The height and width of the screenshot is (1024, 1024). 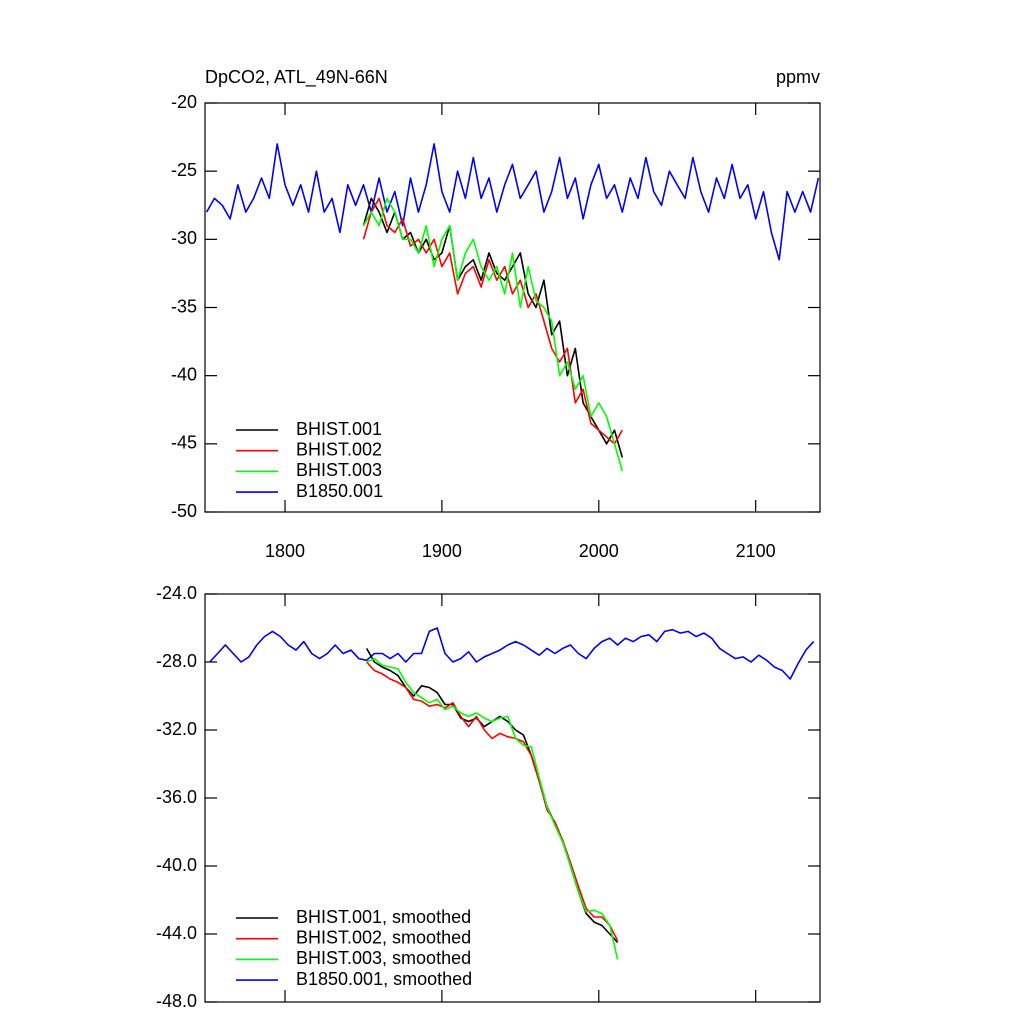 I want to click on y-tick-label: -24.0, so click(x=176, y=593).